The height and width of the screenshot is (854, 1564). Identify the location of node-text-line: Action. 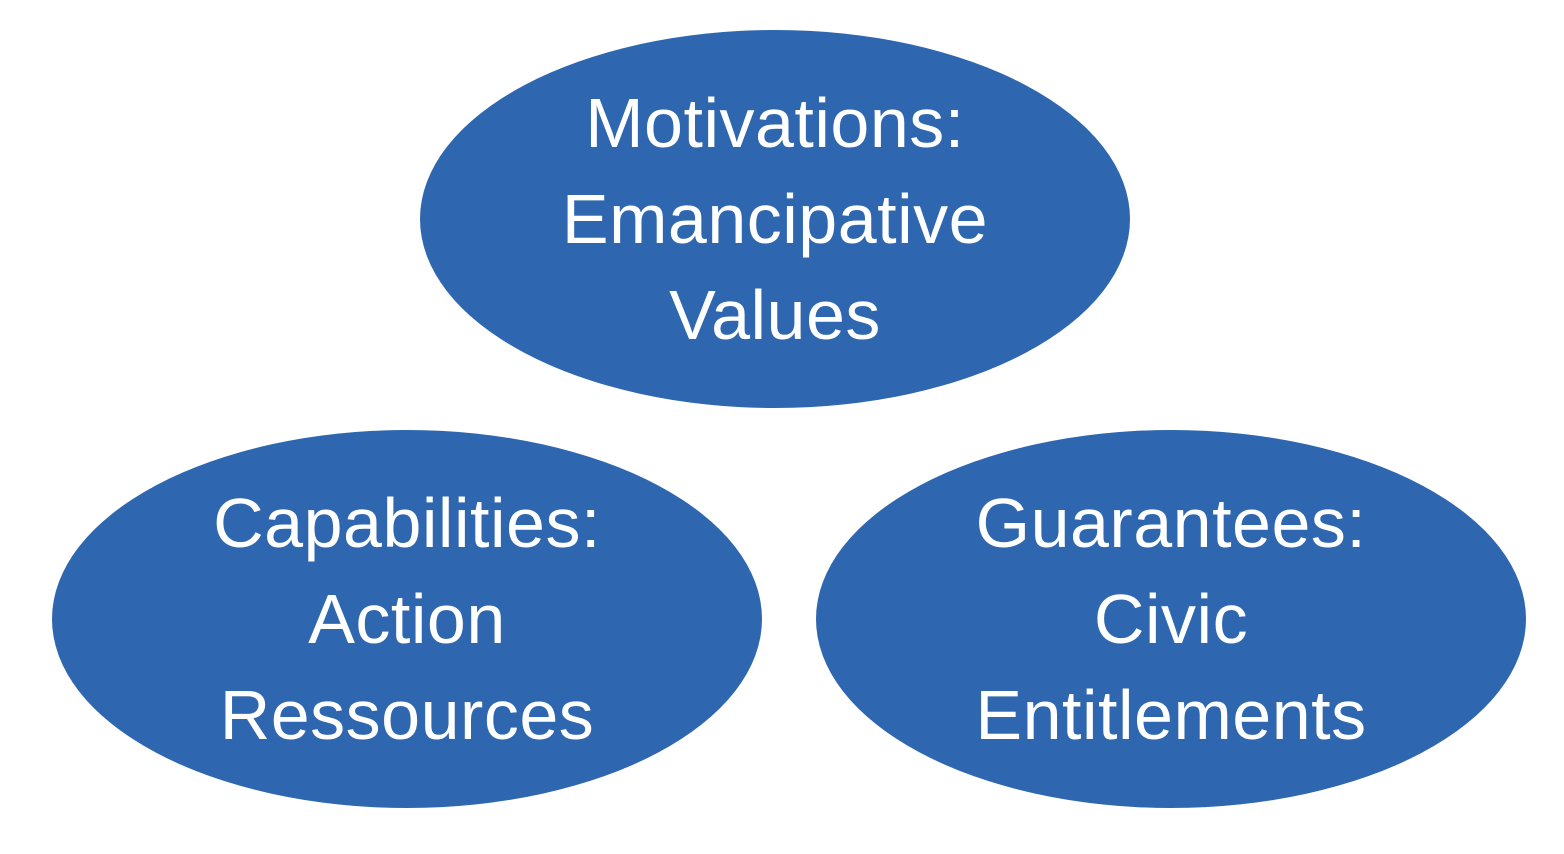
(407, 619).